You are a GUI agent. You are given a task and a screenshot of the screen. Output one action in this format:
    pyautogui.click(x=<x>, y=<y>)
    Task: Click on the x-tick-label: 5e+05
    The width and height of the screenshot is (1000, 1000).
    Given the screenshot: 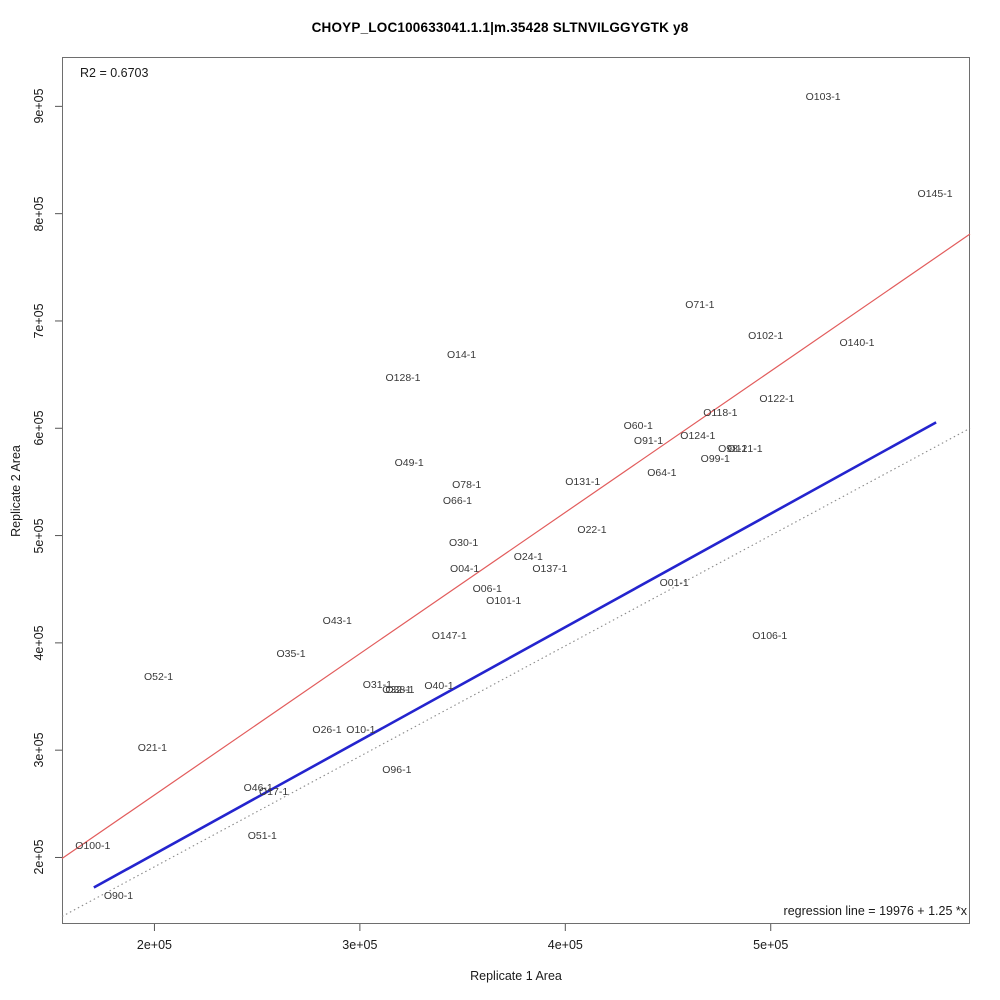 What is the action you would take?
    pyautogui.click(x=771, y=945)
    